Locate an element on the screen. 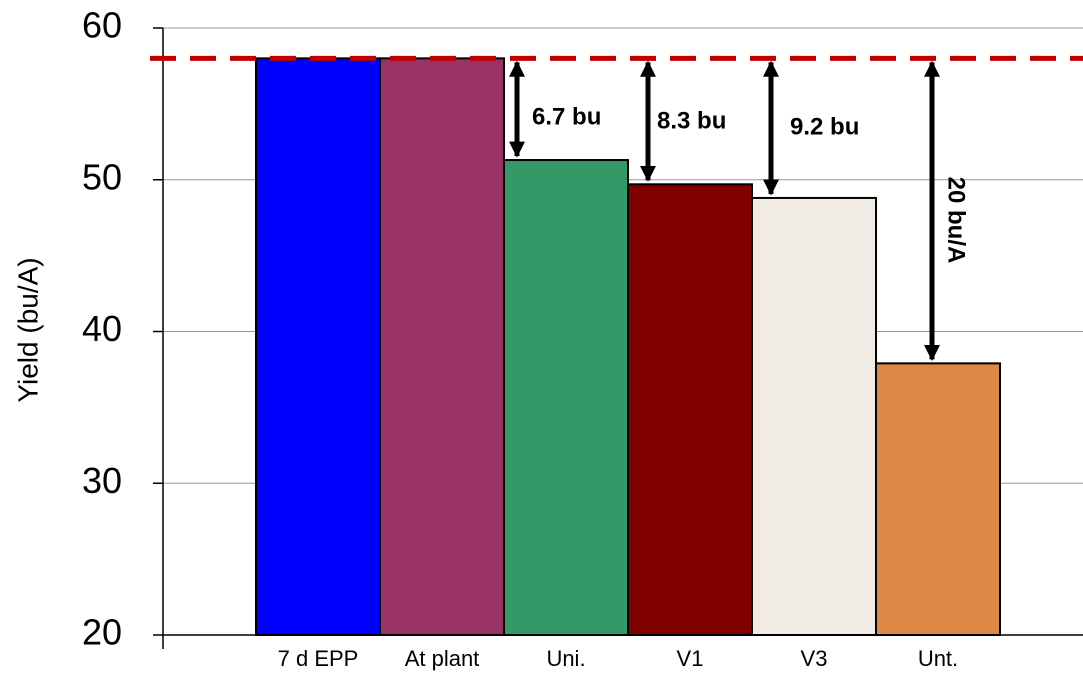  x-tick-label: Uni. is located at coordinates (565, 658).